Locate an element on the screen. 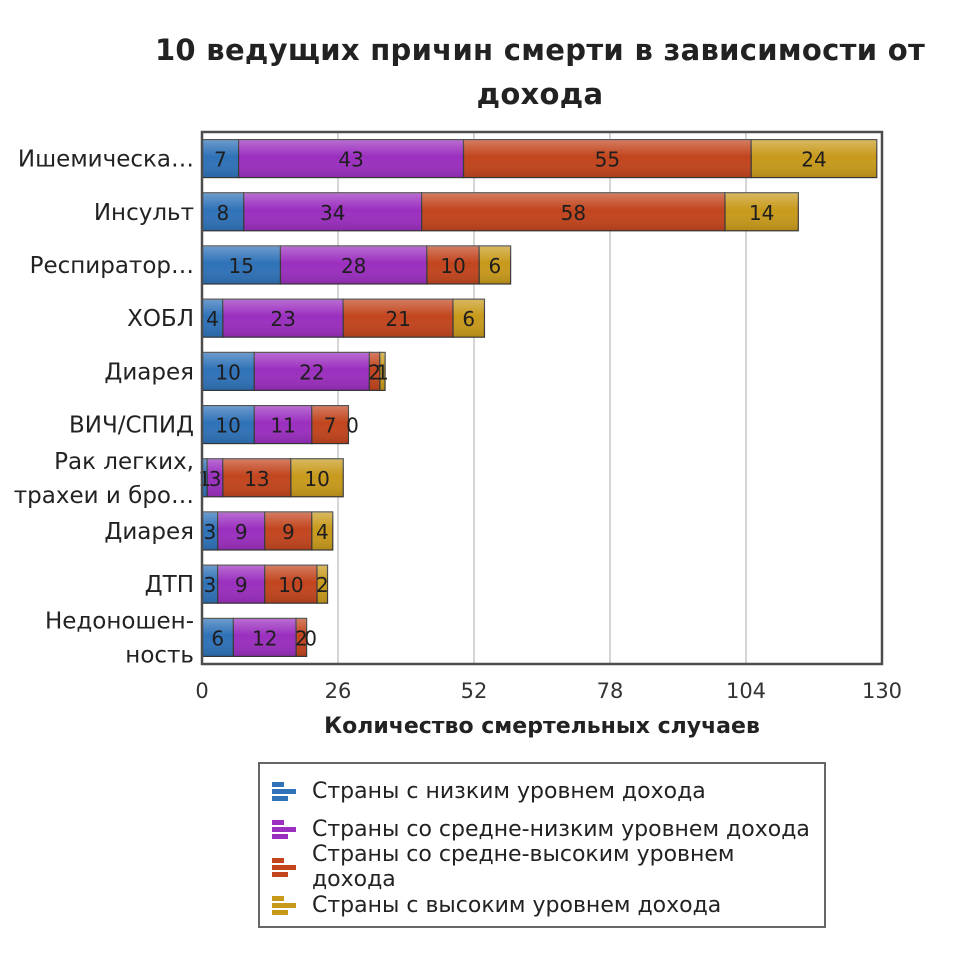 The width and height of the screenshot is (960, 960). legend-label: Страны с низким уровнем дохода is located at coordinates (509, 791).